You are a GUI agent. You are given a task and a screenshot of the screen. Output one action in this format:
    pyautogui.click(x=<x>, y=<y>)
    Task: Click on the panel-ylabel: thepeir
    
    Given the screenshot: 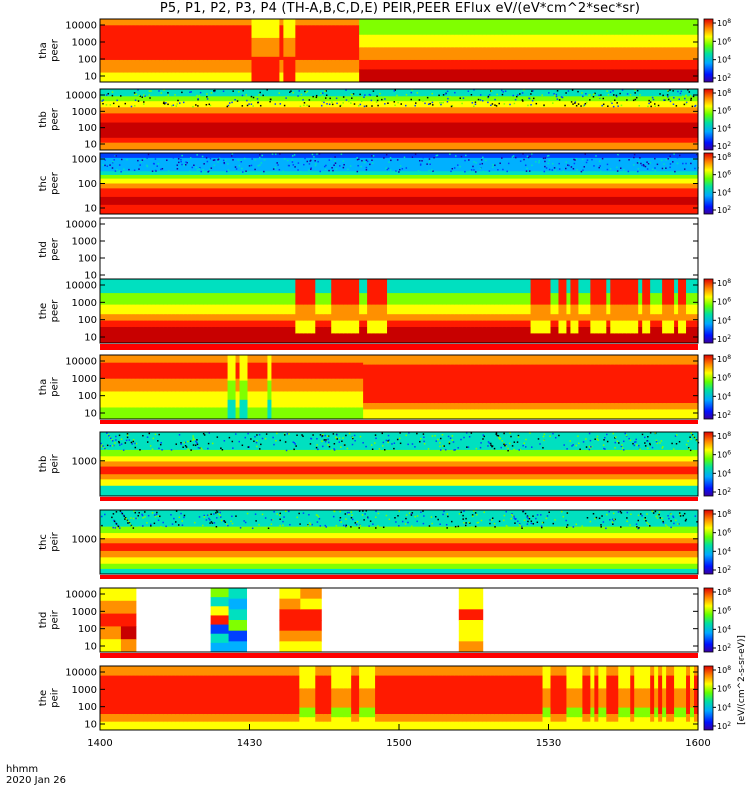 What is the action you would take?
    pyautogui.click(x=49, y=697)
    